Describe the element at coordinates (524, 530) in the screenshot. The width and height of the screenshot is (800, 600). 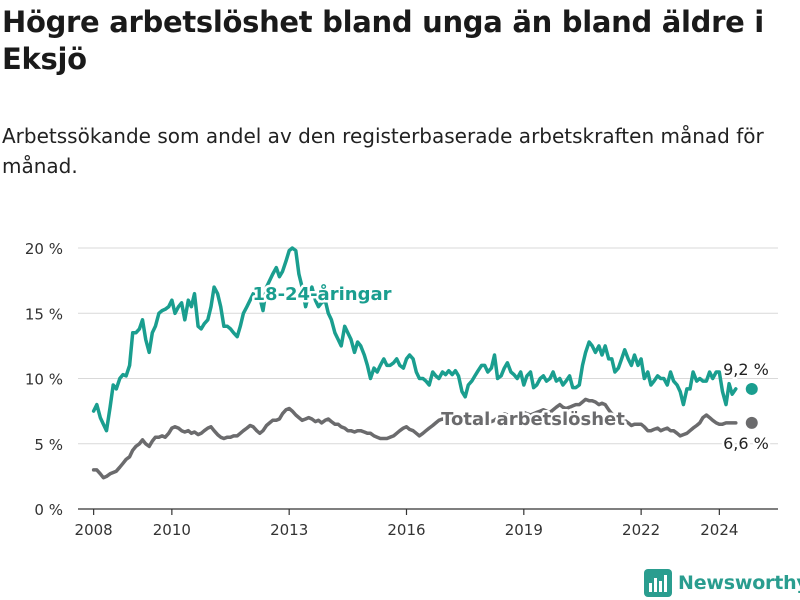
I see `x-tick-label: 2019` at that location.